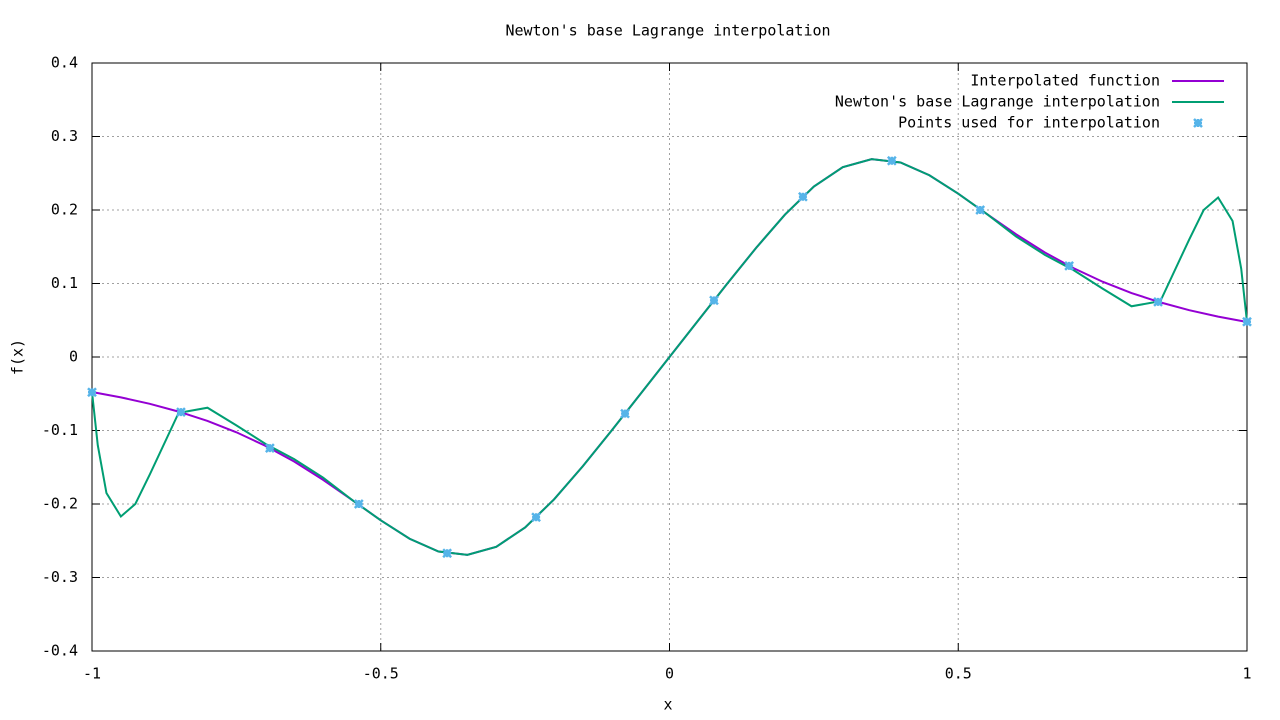 This screenshot has width=1280, height=720. I want to click on y-tick-label: -0.3, so click(60, 577).